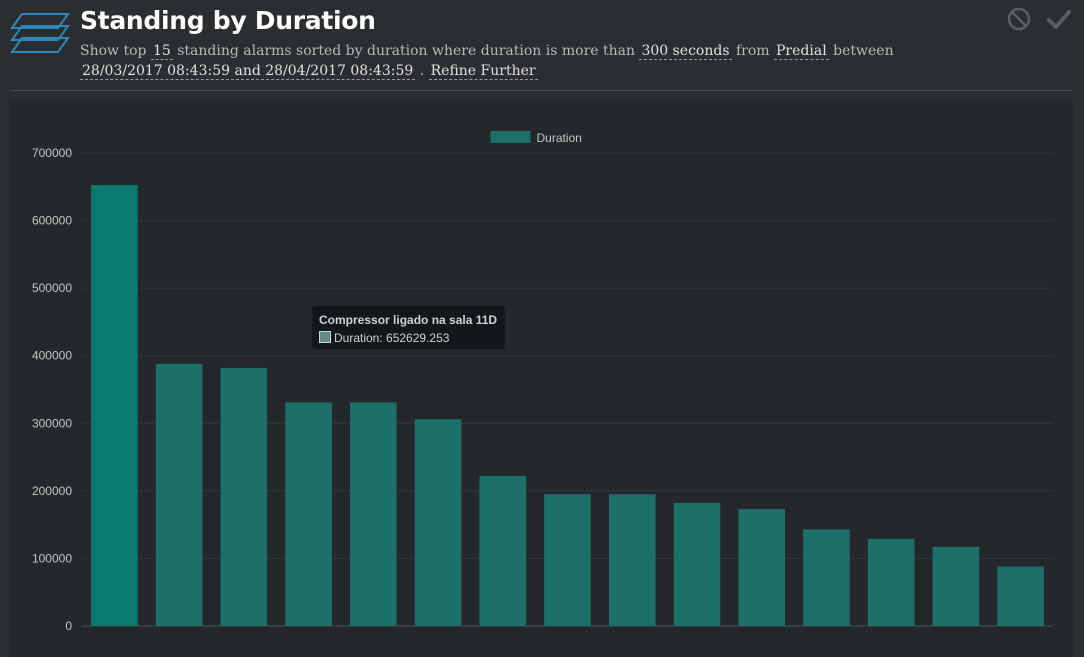  I want to click on header-divider, so click(541, 90).